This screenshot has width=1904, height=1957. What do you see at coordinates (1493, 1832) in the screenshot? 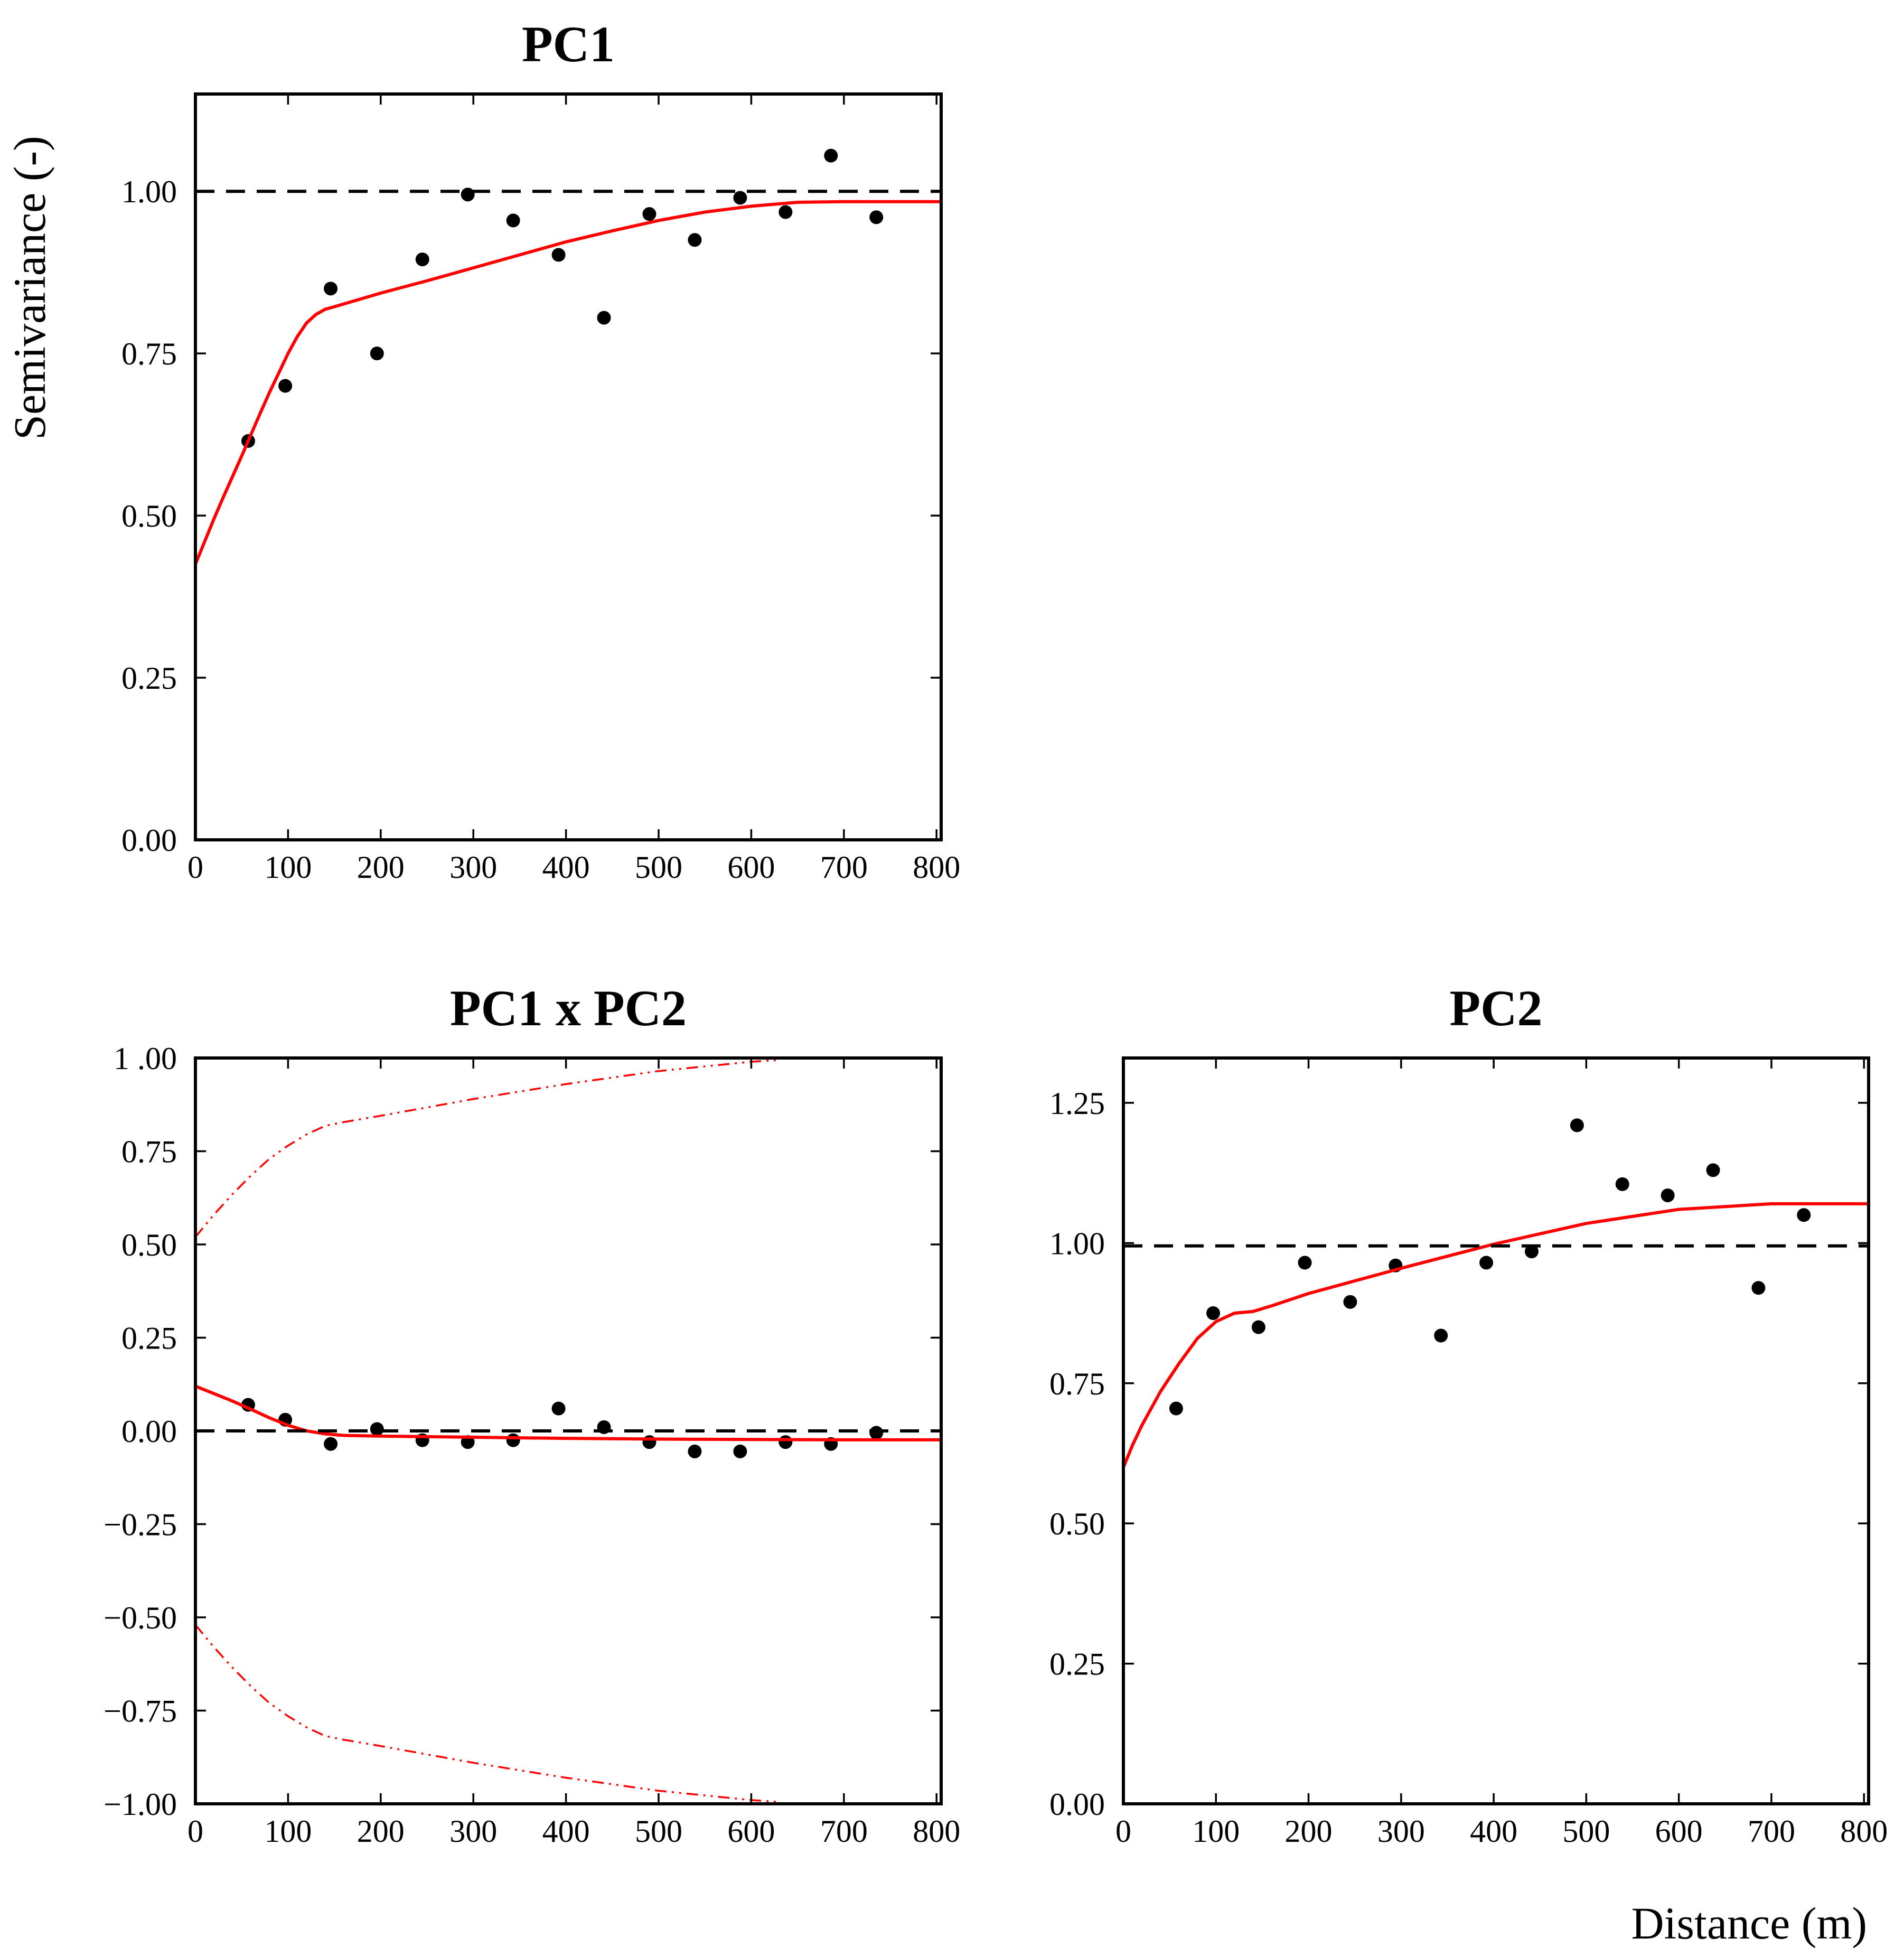
I see `pc2-x-tick-label: 400` at bounding box center [1493, 1832].